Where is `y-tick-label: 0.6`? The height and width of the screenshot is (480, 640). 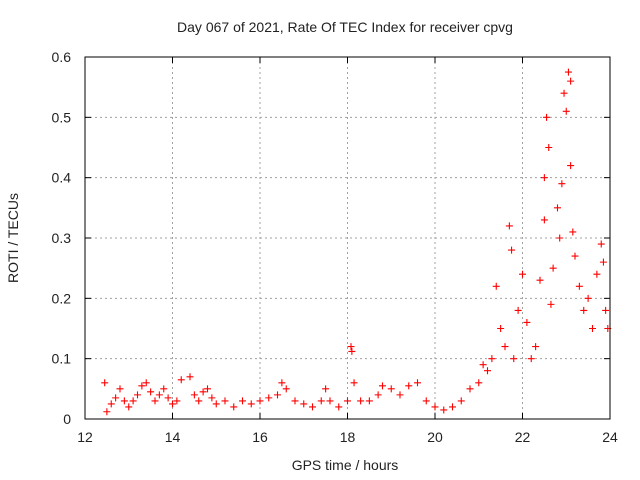
y-tick-label: 0.6 is located at coordinates (62, 57).